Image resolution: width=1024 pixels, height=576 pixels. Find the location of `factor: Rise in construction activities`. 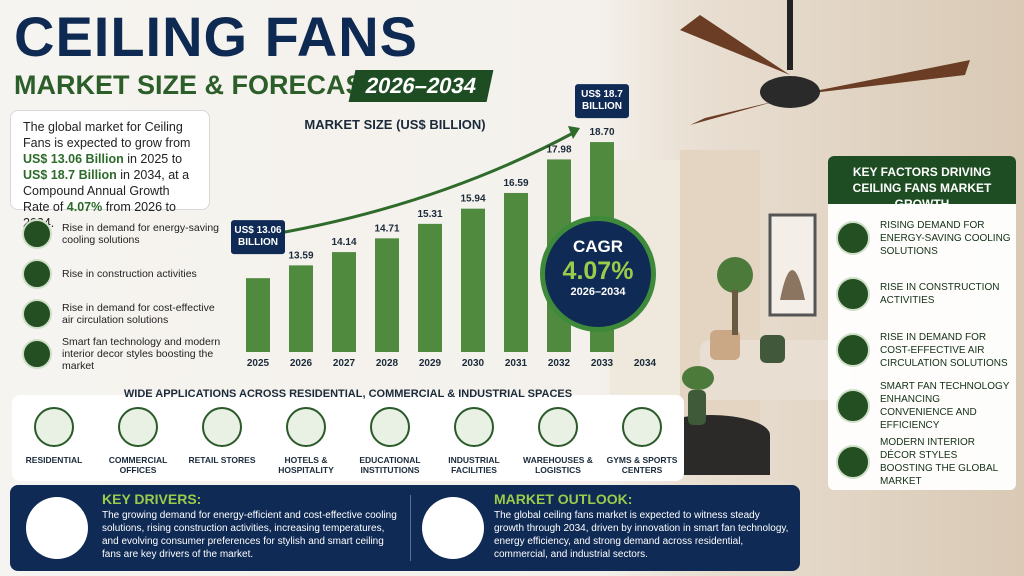

factor: Rise in construction activities is located at coordinates (122, 274).